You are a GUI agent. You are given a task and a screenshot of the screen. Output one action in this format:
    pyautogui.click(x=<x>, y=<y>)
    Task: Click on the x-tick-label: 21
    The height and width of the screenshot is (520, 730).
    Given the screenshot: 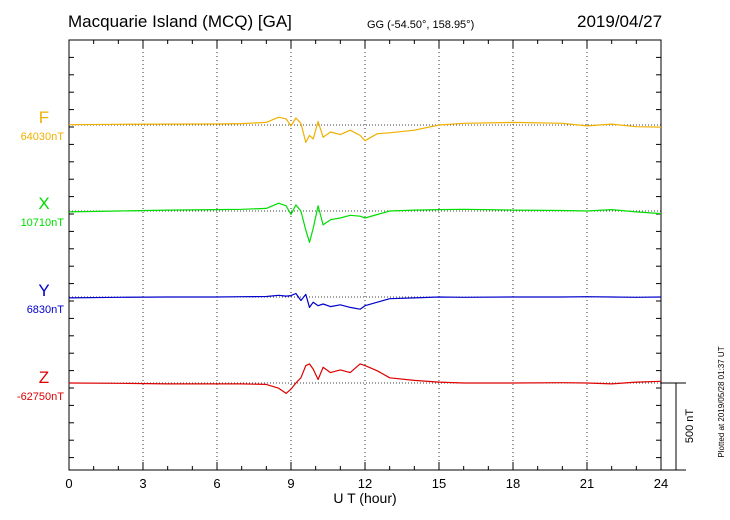 What is the action you would take?
    pyautogui.click(x=587, y=483)
    